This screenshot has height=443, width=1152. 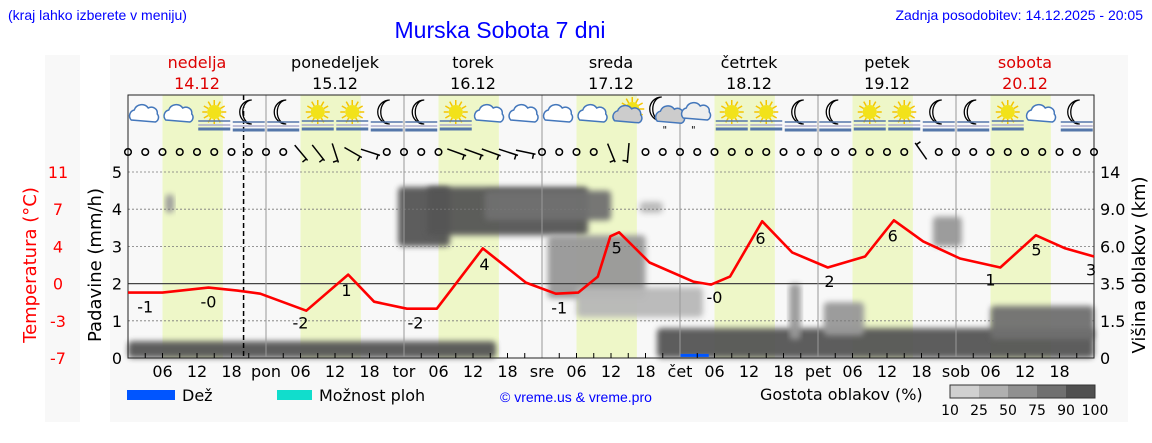 What do you see at coordinates (418, 112) in the screenshot?
I see `moon-icon` at bounding box center [418, 112].